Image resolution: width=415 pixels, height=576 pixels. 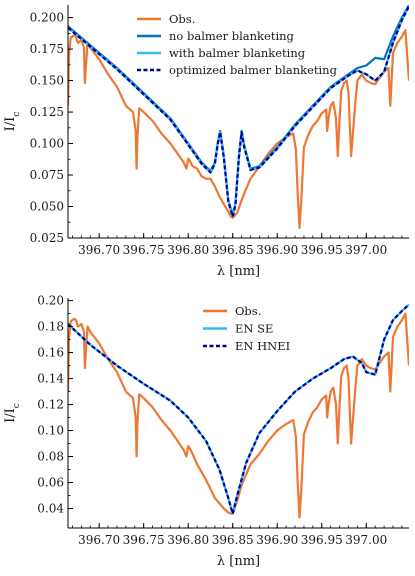 What do you see at coordinates (47, 81) in the screenshot?
I see `y-tick-label: 0.150` at bounding box center [47, 81].